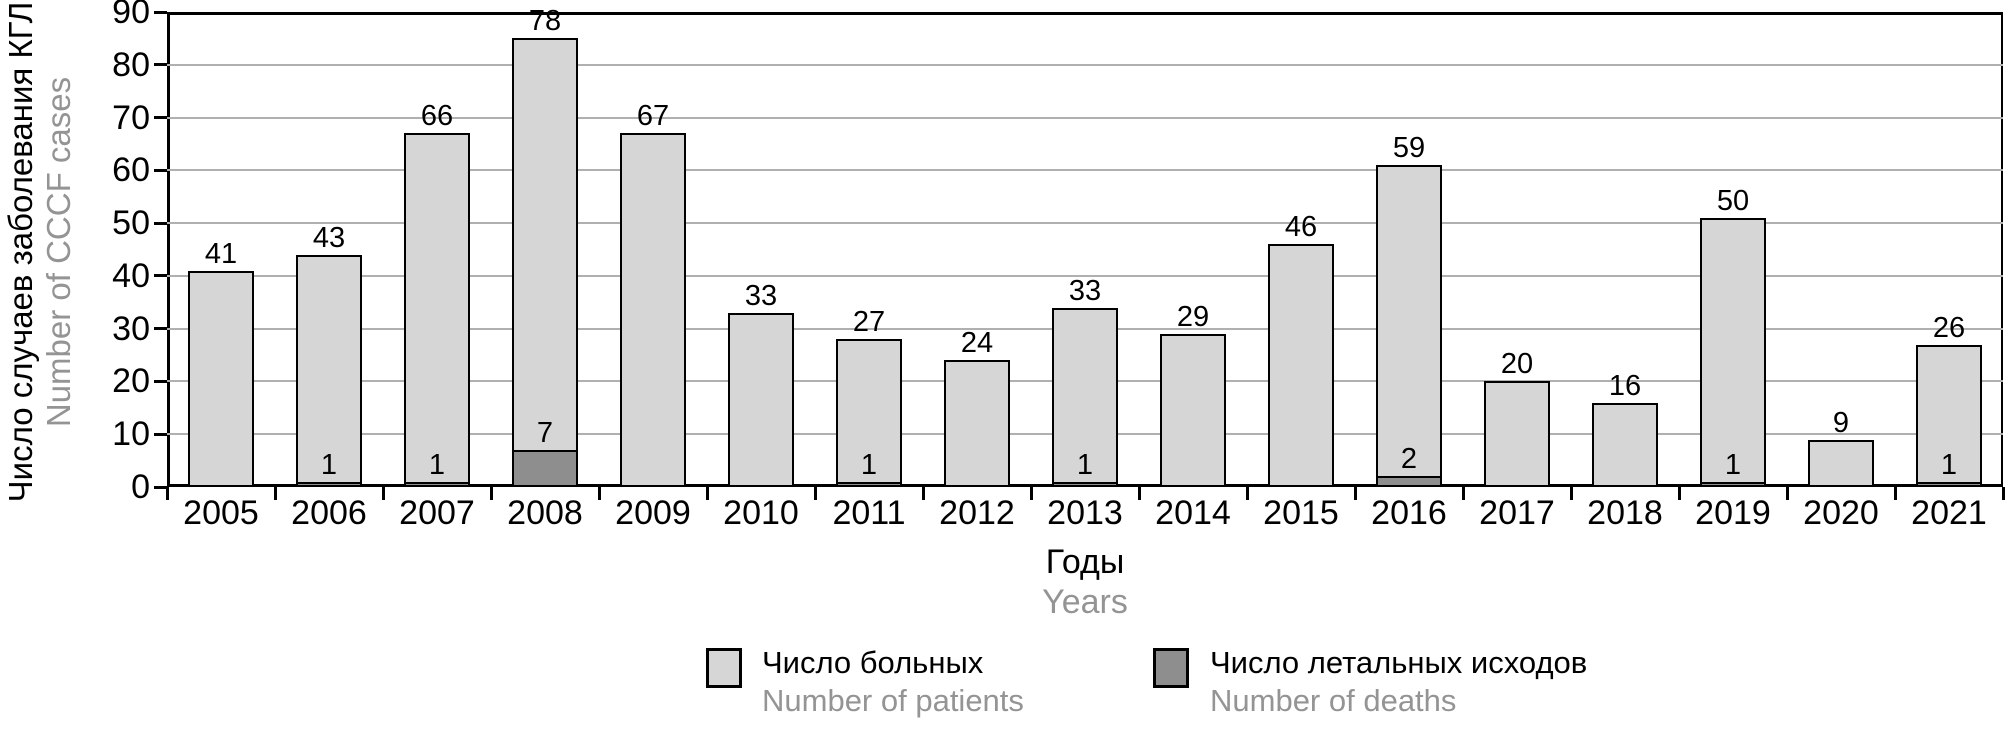 Image resolution: width=2010 pixels, height=737 pixels. What do you see at coordinates (329, 484) in the screenshot?
I see `bar-deaths-2006` at bounding box center [329, 484].